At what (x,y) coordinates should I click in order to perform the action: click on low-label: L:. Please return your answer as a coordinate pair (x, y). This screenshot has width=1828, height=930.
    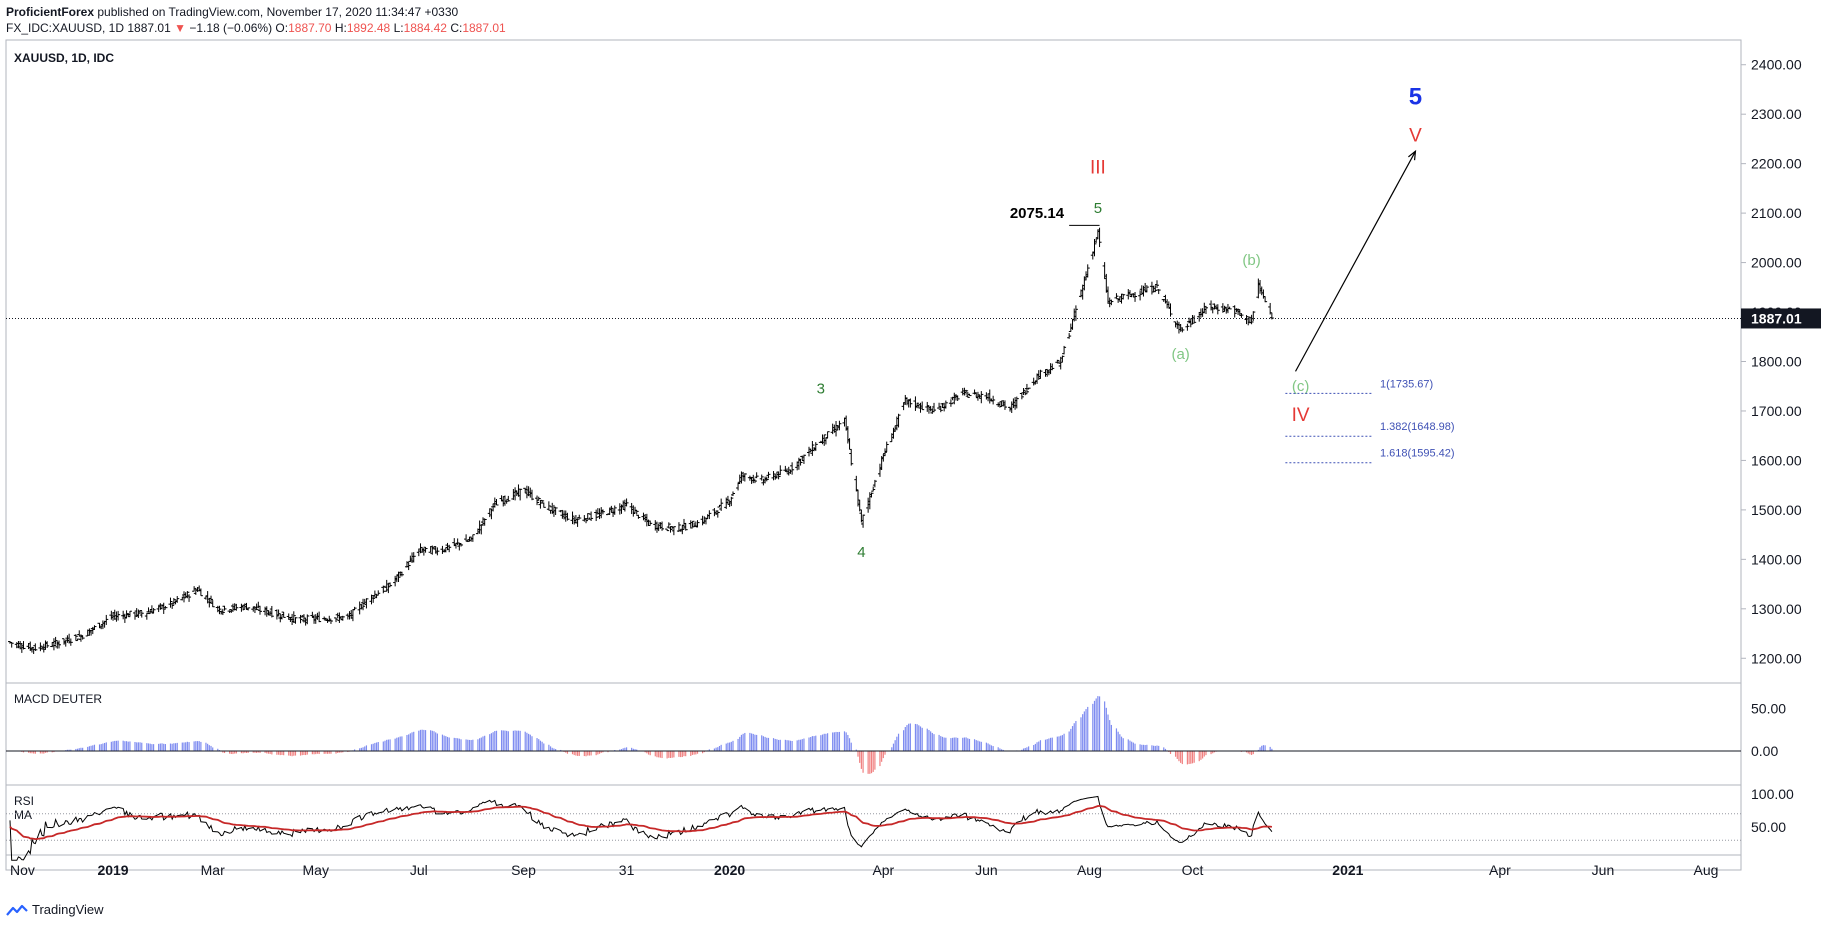
    Looking at the image, I should click on (398, 28).